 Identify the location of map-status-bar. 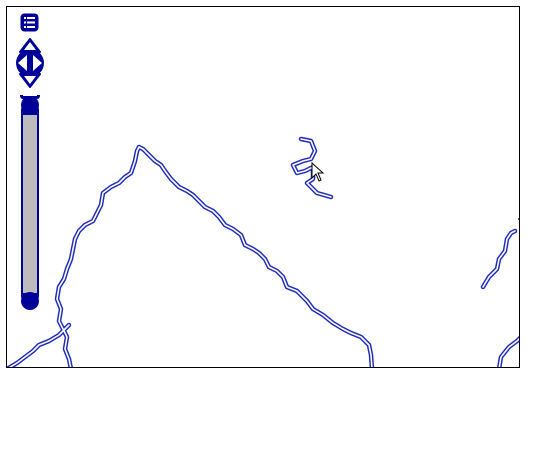
(263, 378).